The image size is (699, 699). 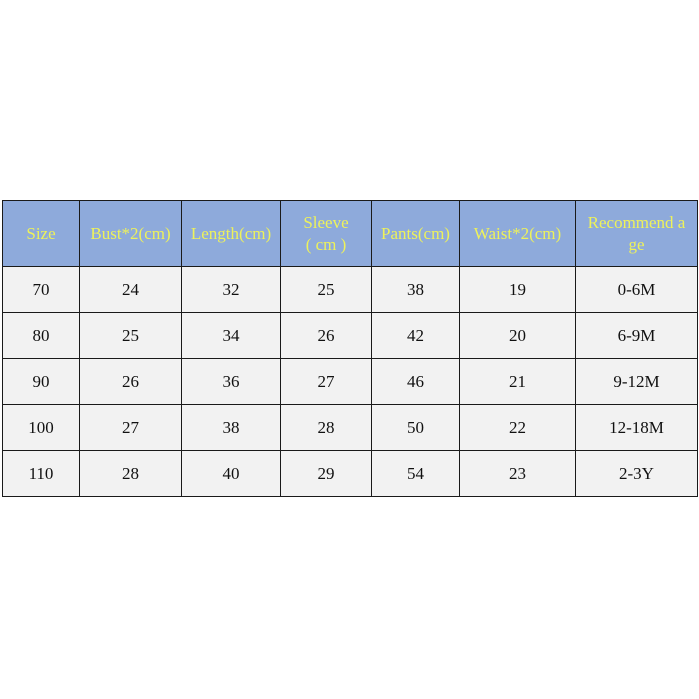 I want to click on table-cell: 24, so click(x=130, y=289).